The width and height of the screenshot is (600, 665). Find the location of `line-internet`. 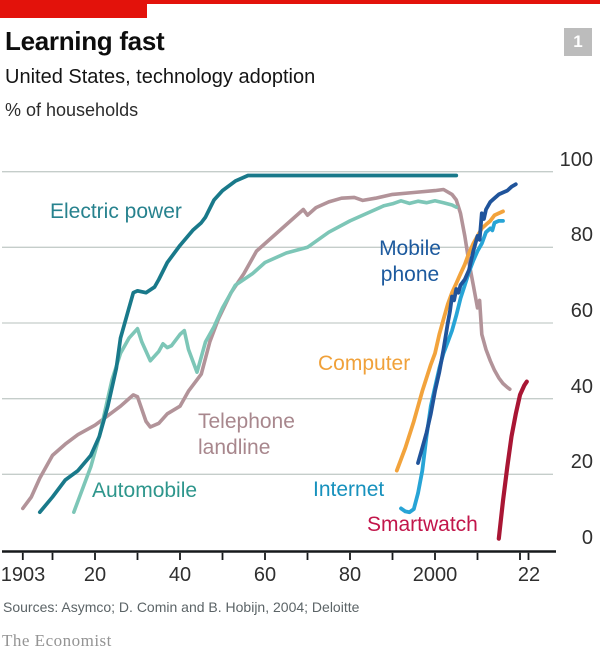

line-internet is located at coordinates (452, 366).